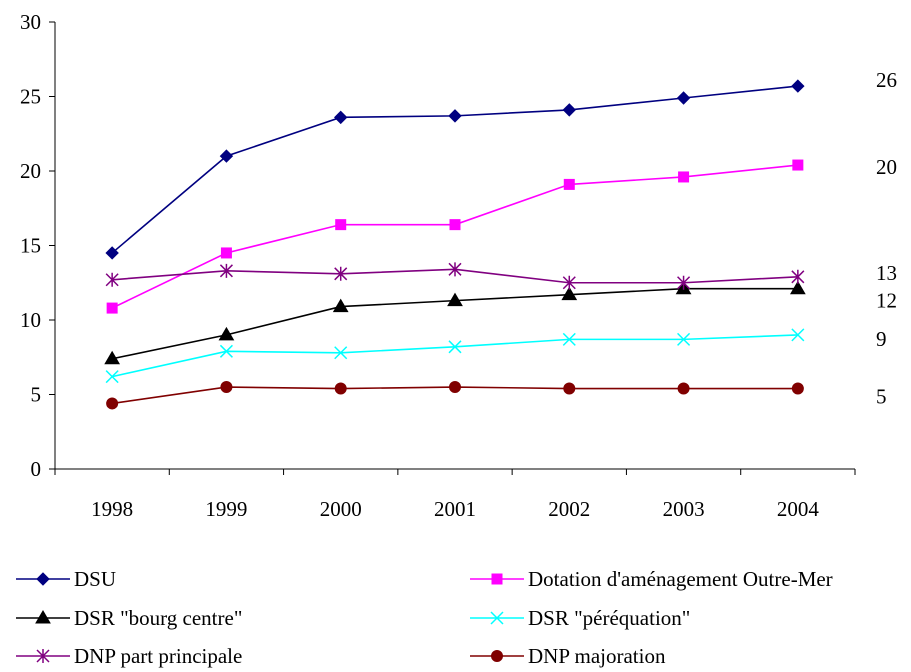  What do you see at coordinates (226, 509) in the screenshot?
I see `x-tick-label: 1999` at bounding box center [226, 509].